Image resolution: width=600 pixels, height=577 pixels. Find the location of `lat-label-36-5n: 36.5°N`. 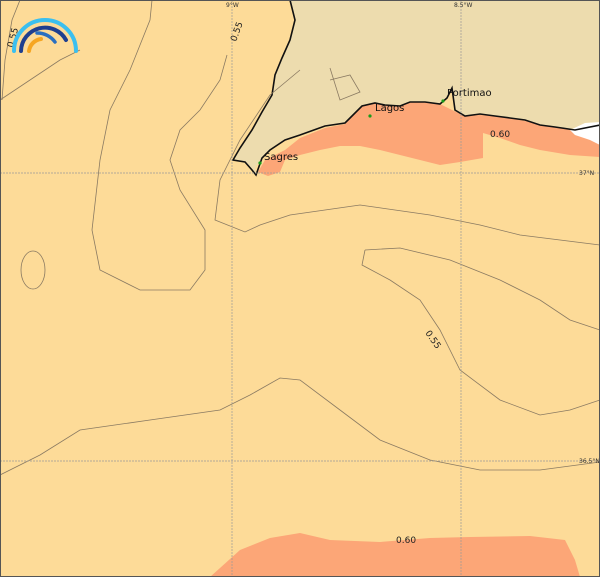

lat-label-36-5n: 36.5°N is located at coordinates (589, 461).